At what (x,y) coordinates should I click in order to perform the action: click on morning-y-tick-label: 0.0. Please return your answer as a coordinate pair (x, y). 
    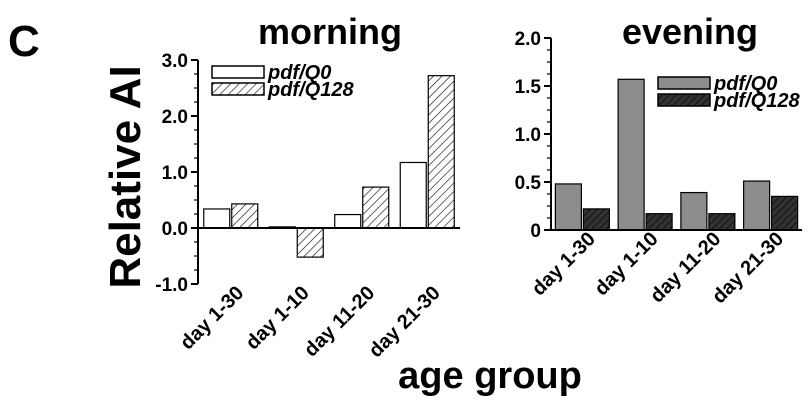
    Looking at the image, I should click on (175, 229).